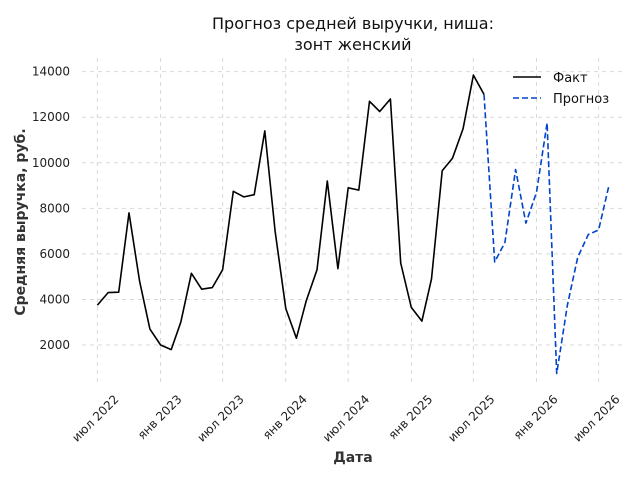 The height and width of the screenshot is (484, 640). Describe the element at coordinates (581, 99) in the screenshot. I see `legend-label-forecast: Прогноз` at that location.